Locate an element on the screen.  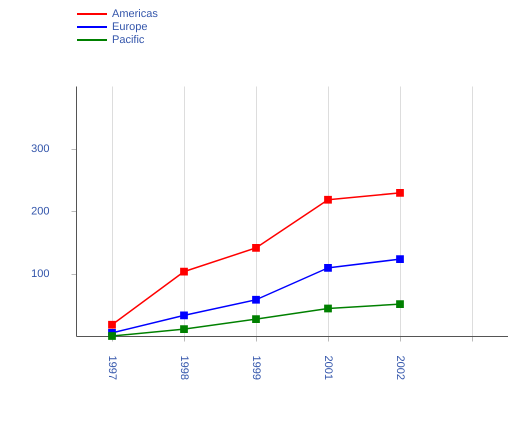
x-tick-label: 2001 is located at coordinates (328, 368).